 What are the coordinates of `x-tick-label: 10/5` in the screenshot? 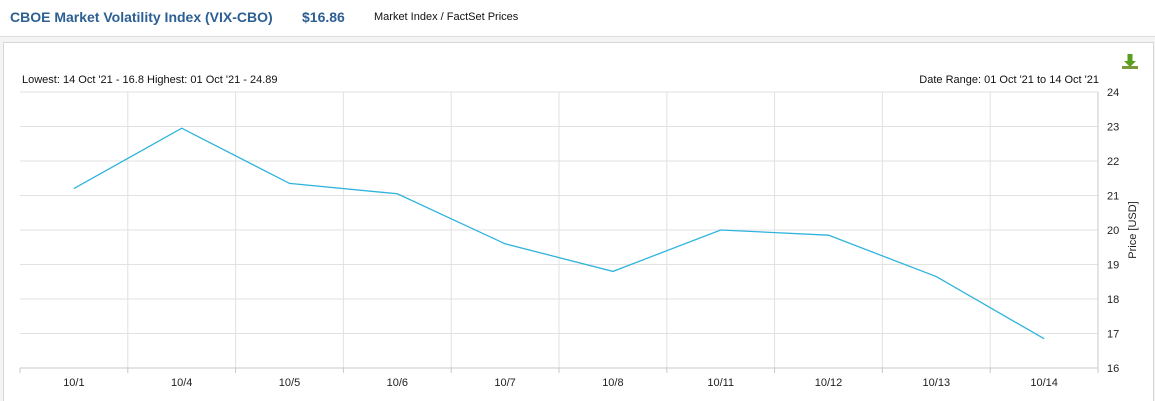 It's located at (289, 383).